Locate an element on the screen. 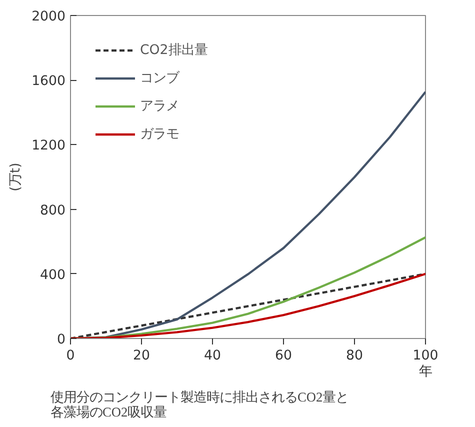 The height and width of the screenshot is (427, 475). x-tick-label: 40 is located at coordinates (212, 356).